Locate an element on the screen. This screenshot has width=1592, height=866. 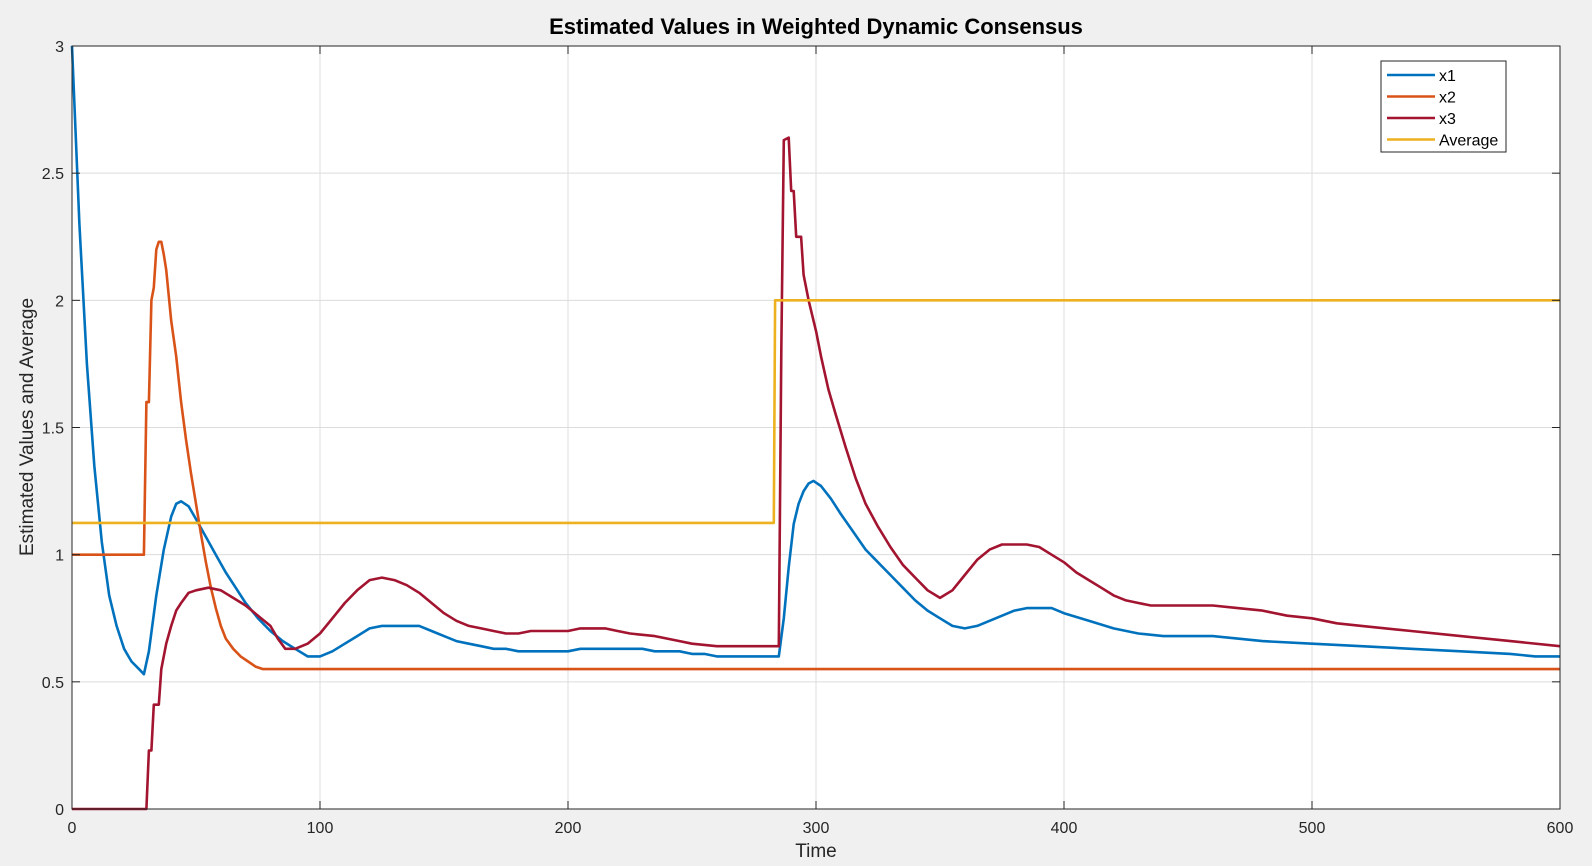
x-tick-label: 600 is located at coordinates (1560, 828).